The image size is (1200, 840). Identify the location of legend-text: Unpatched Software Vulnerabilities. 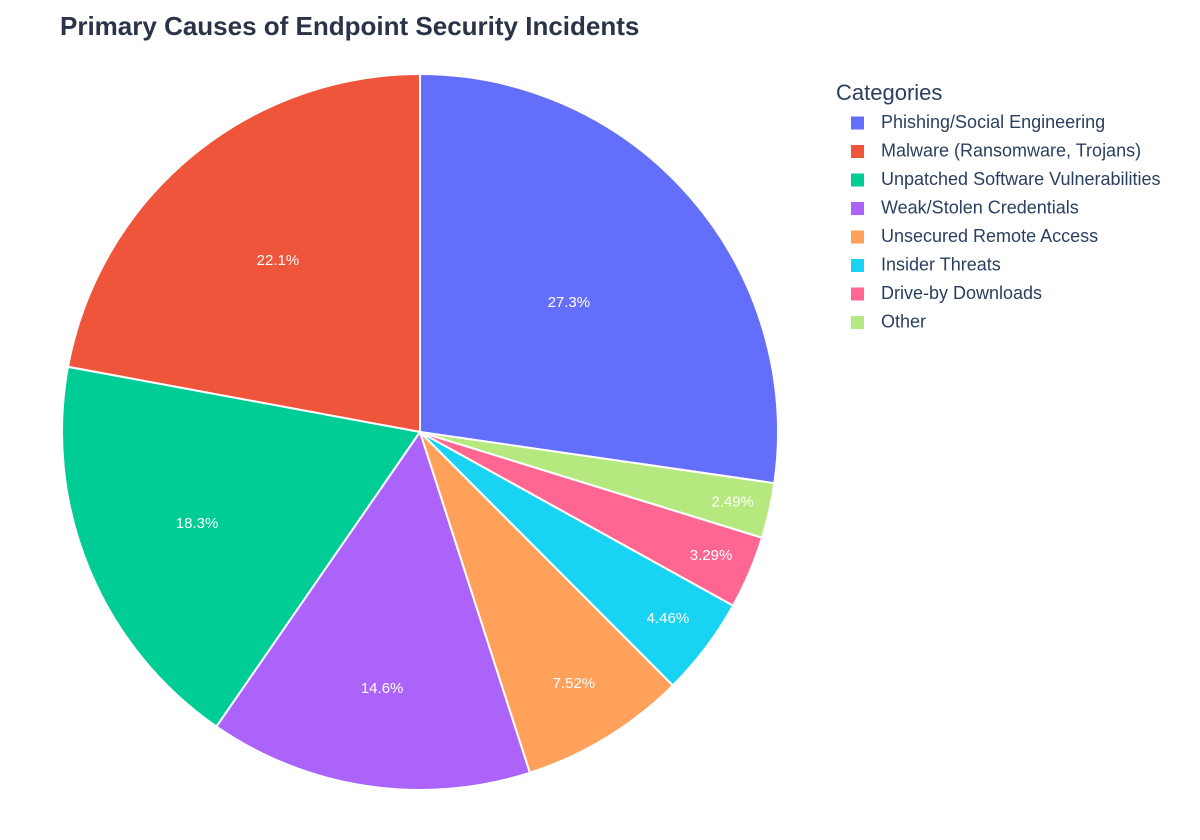
(1021, 179).